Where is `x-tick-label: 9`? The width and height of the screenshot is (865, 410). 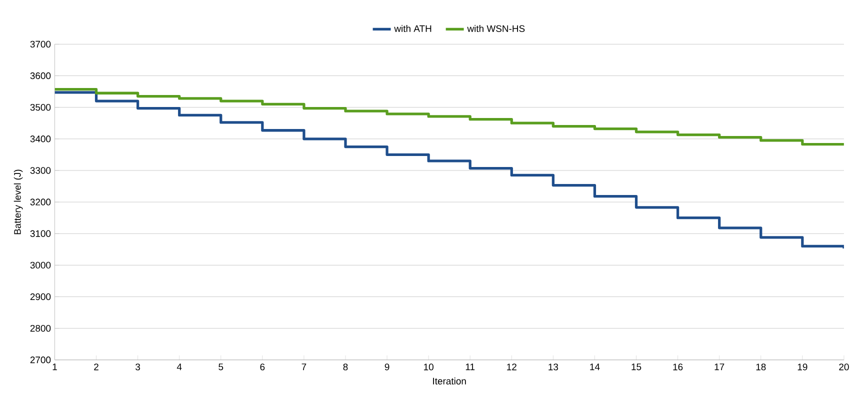
x-tick-label: 9 is located at coordinates (387, 366).